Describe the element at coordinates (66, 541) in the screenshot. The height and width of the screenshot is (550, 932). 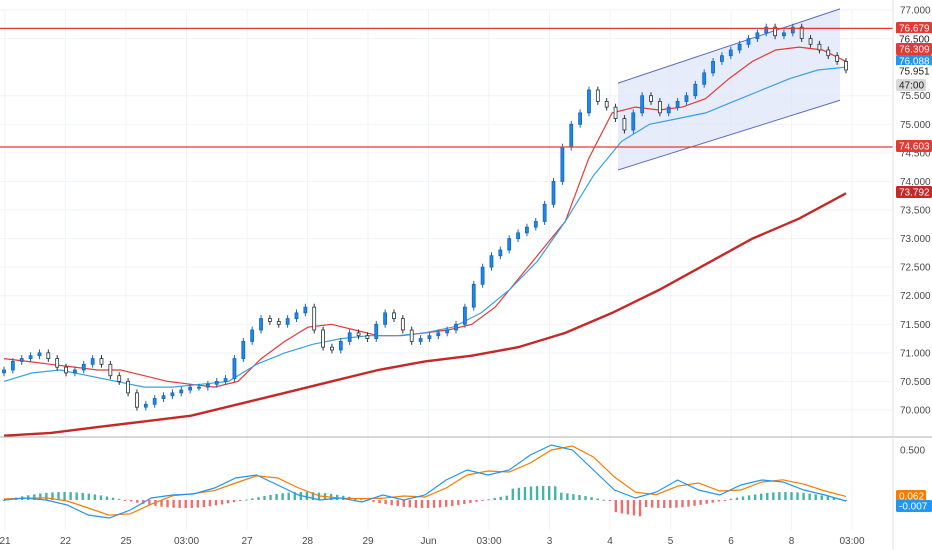
I see `time-tick-label: 22` at that location.